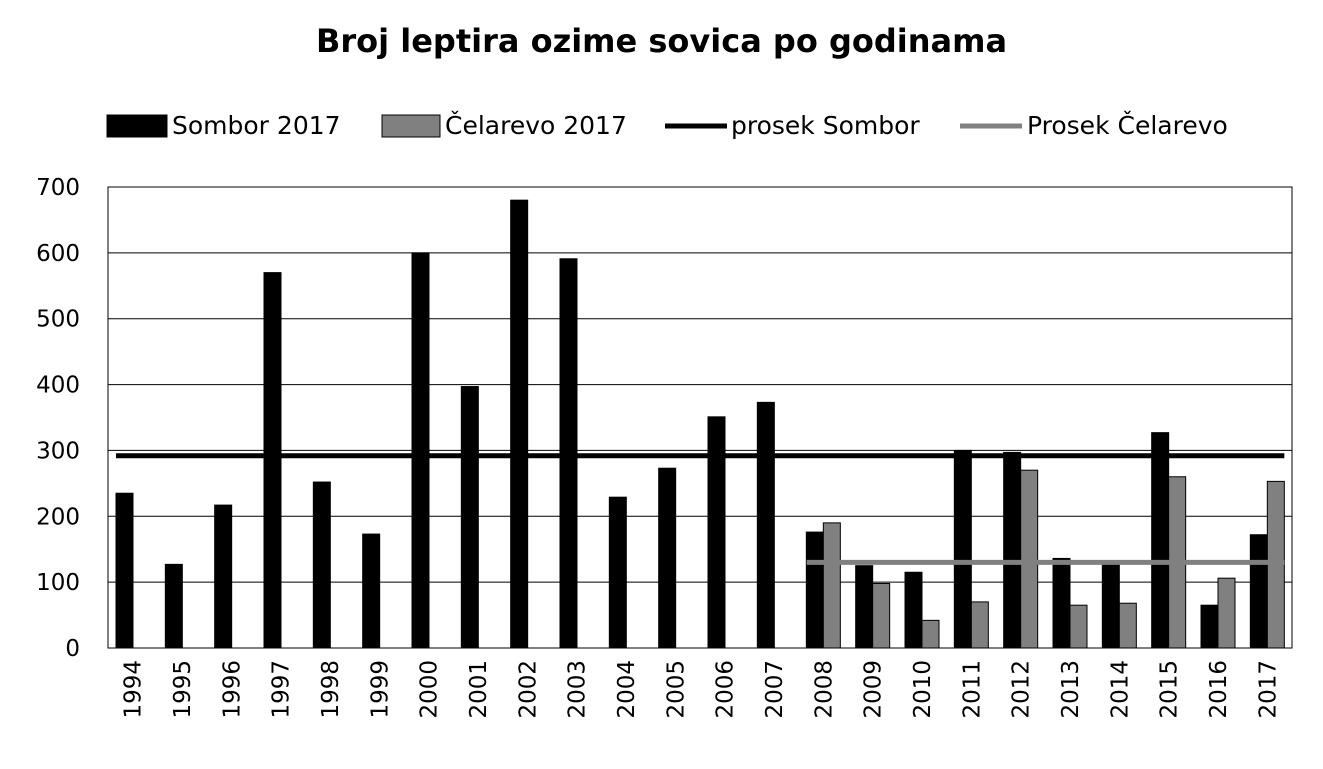 This screenshot has height=769, width=1323. Describe the element at coordinates (661, 41) in the screenshot. I see `chart-title: Broj leptira ozime sovica po godinama` at that location.